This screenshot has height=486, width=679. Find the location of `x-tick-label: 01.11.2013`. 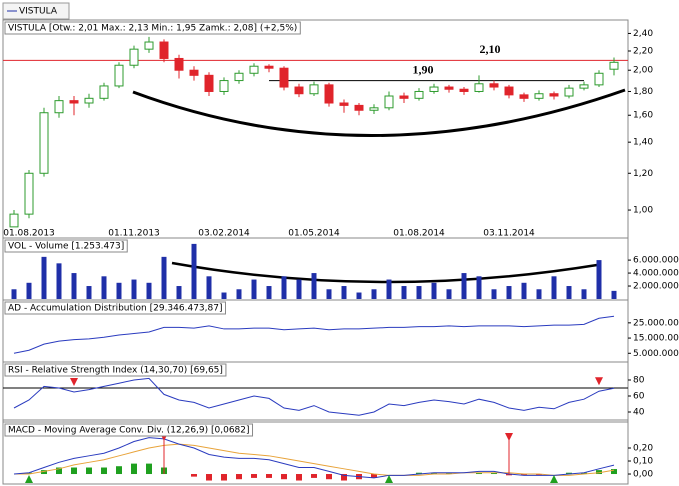

x-tick-label: 01.11.2013 is located at coordinates (134, 234).